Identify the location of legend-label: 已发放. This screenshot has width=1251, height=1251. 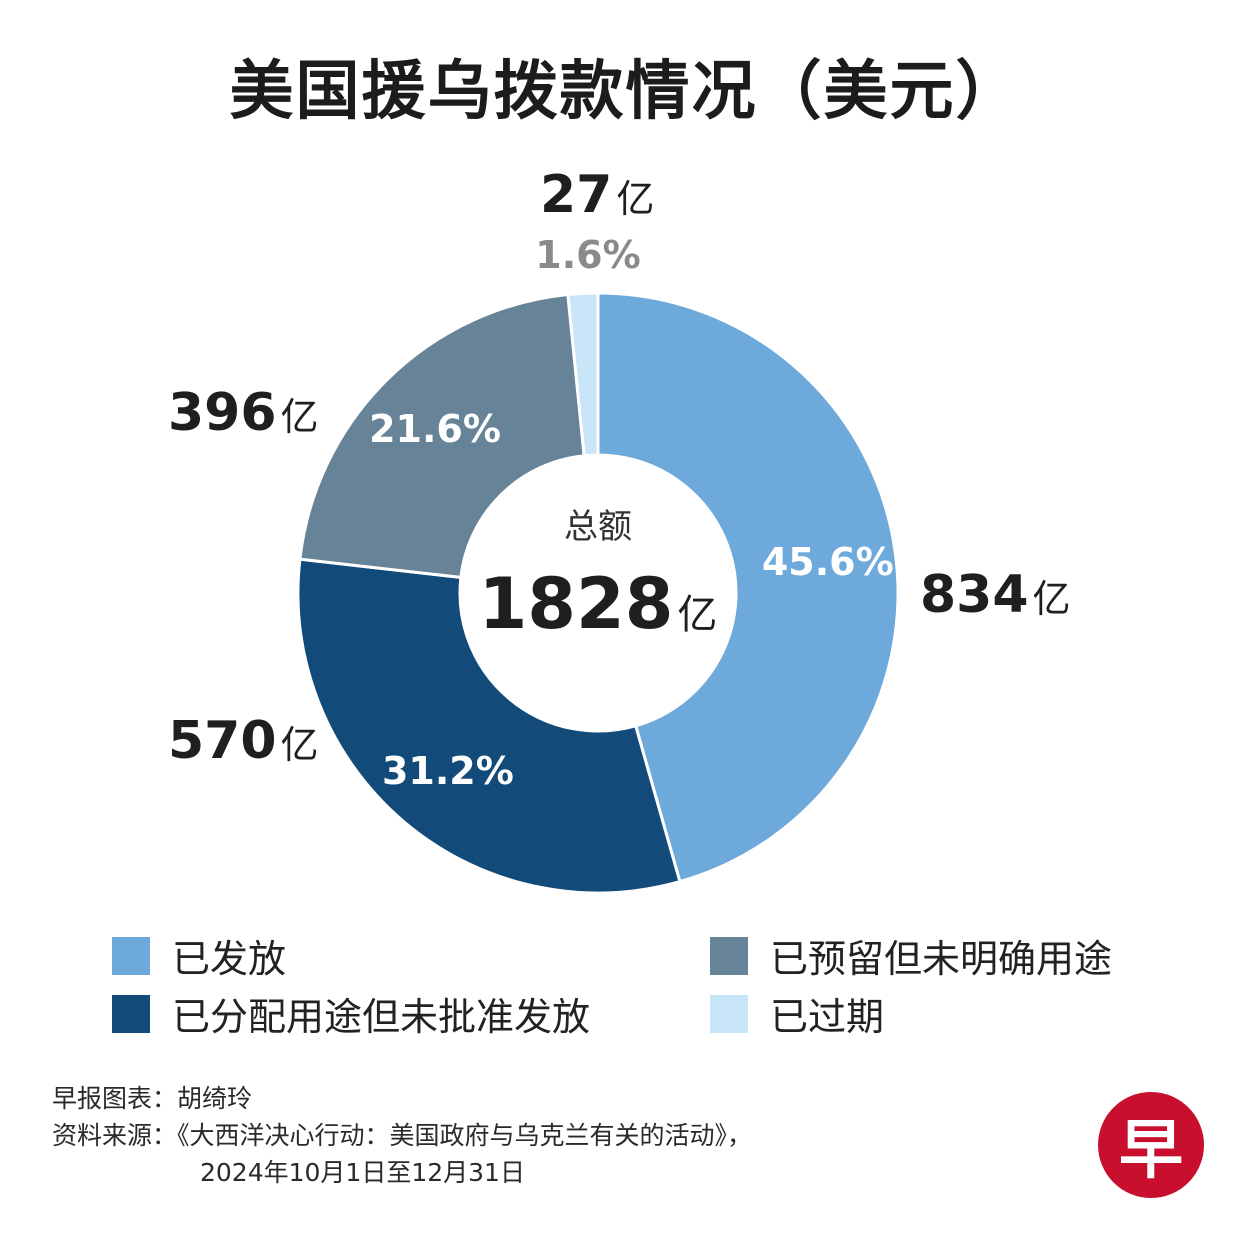
(229, 959).